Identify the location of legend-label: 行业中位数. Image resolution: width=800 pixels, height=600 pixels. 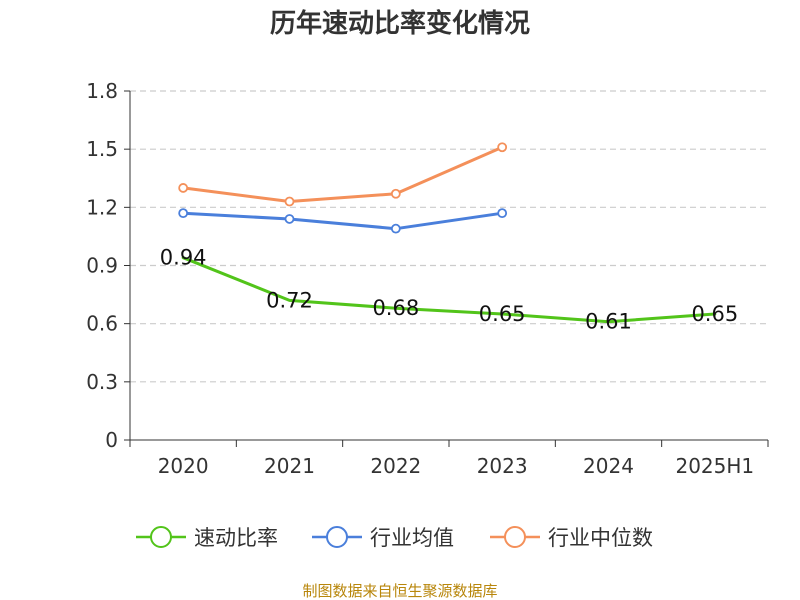
(600, 538).